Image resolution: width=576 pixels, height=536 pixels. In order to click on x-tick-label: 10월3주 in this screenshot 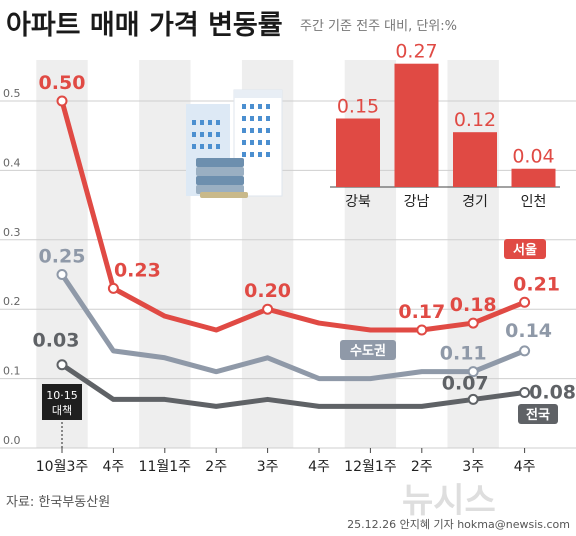, I will do `click(62, 467)`.